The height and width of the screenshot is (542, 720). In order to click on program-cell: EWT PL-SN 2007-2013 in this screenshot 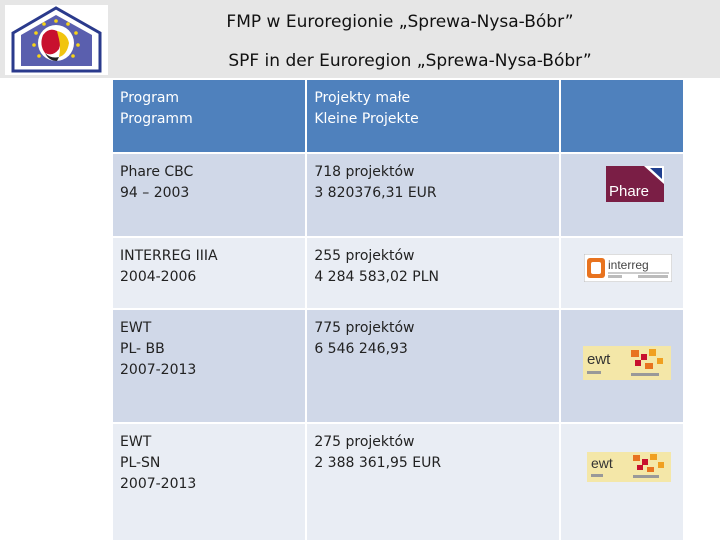, I will do `click(209, 482)`.